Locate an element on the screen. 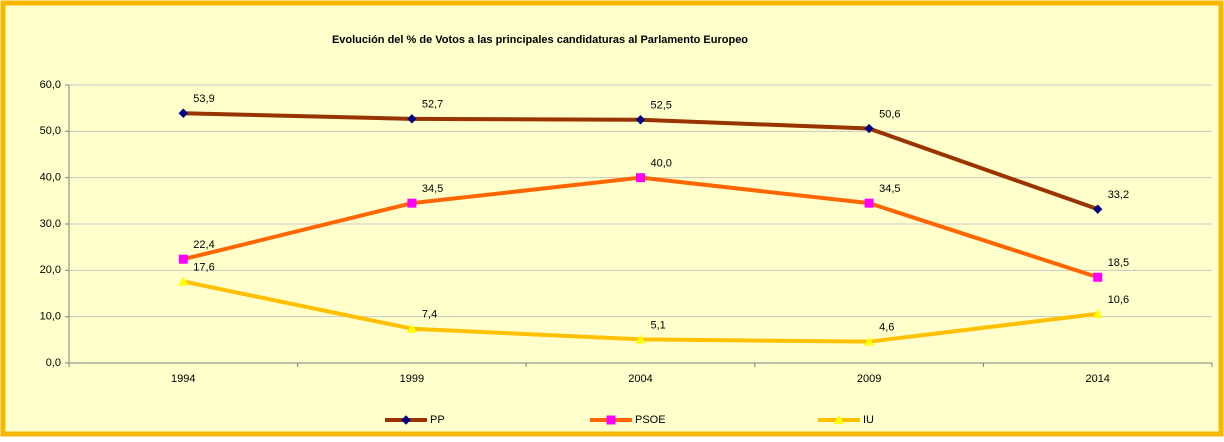 Image resolution: width=1224 pixels, height=442 pixels. y-tick-label: 10,0 is located at coordinates (50, 317).